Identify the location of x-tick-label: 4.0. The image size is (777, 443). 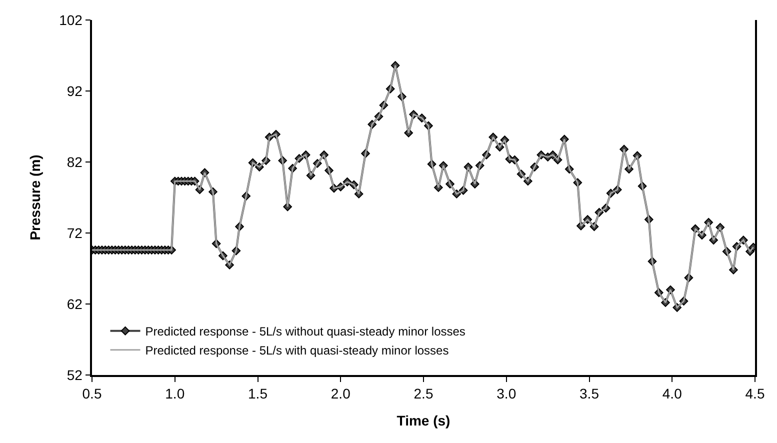
(672, 394).